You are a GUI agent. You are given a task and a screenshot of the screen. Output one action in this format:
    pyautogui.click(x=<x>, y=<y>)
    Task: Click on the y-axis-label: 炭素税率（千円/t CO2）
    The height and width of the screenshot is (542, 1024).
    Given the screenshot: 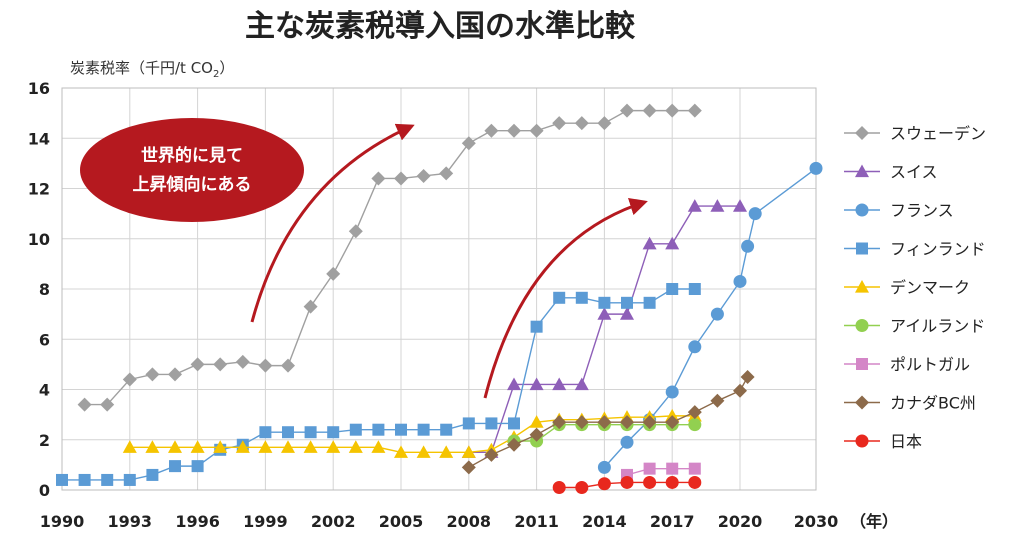 What is the action you would take?
    pyautogui.click(x=152, y=69)
    